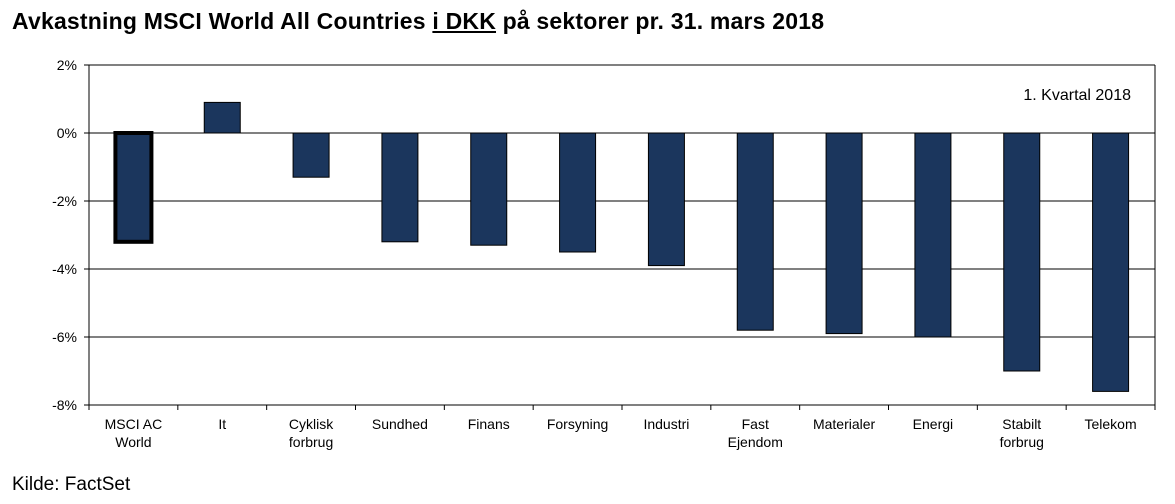 This screenshot has width=1175, height=504. I want to click on category-label: Fast Ejendom, so click(755, 433).